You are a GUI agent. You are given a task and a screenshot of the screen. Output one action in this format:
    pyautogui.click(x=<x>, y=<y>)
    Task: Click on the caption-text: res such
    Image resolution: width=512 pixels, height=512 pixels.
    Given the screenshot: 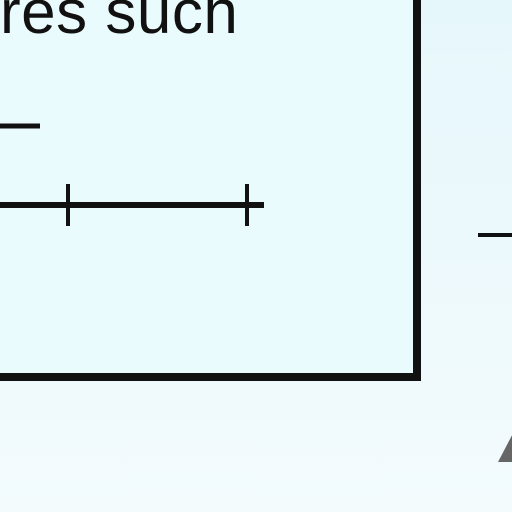 What is the action you would take?
    pyautogui.click(x=119, y=23)
    